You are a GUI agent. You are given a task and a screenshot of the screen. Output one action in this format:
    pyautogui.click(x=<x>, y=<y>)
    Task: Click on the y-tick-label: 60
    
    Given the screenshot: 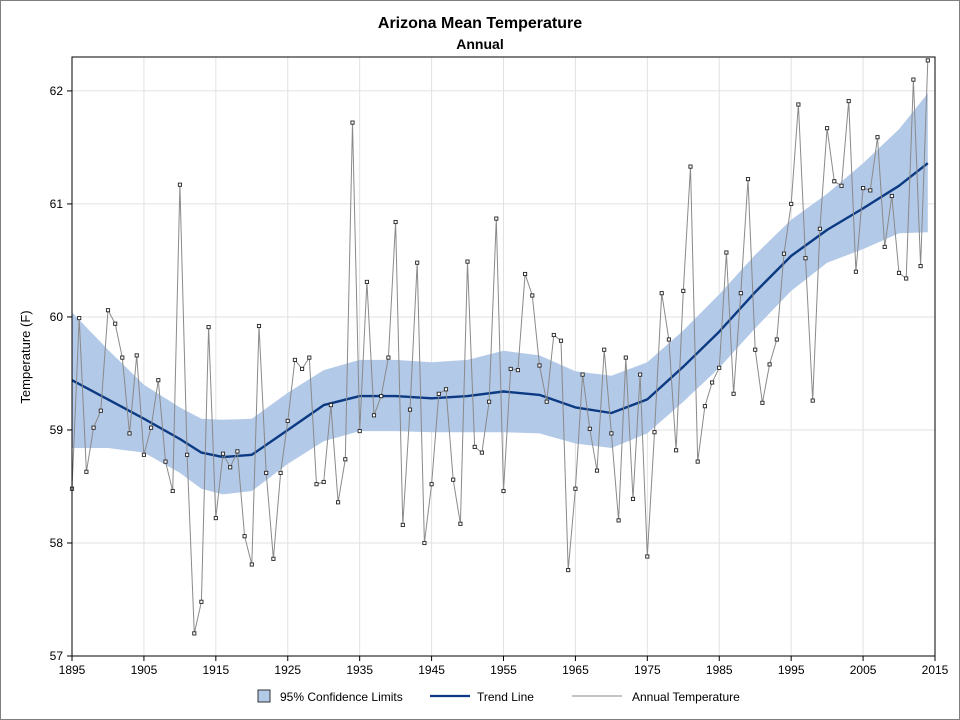 What is the action you would take?
    pyautogui.click(x=57, y=317)
    